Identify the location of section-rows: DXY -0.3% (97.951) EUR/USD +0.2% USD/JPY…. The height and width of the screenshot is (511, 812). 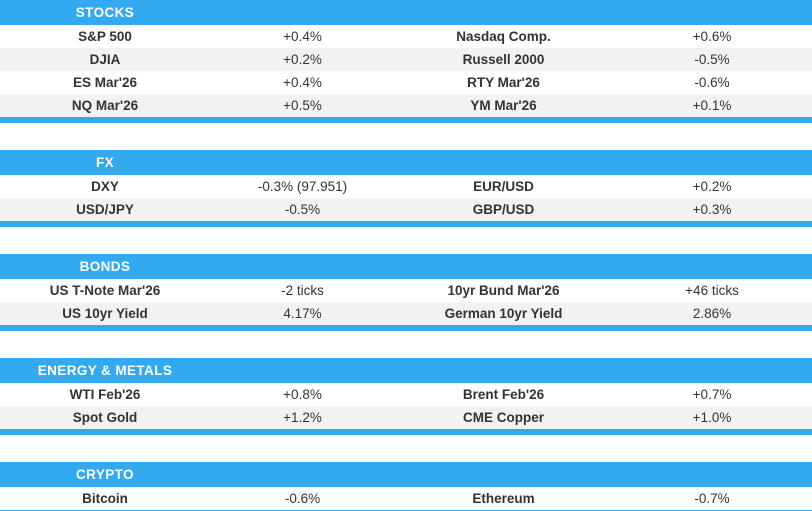
(406, 198).